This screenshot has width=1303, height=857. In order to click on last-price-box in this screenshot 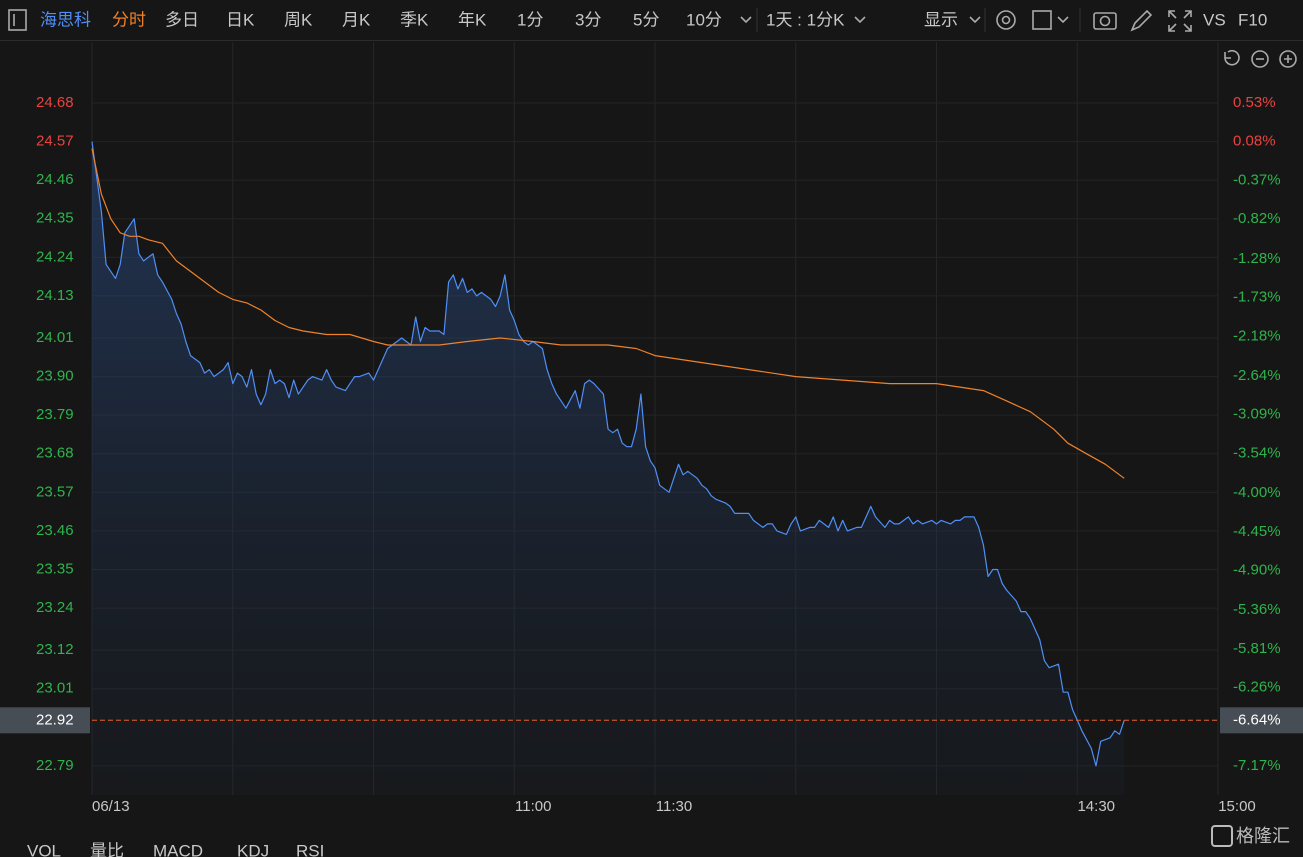, I will do `click(45, 720)`.